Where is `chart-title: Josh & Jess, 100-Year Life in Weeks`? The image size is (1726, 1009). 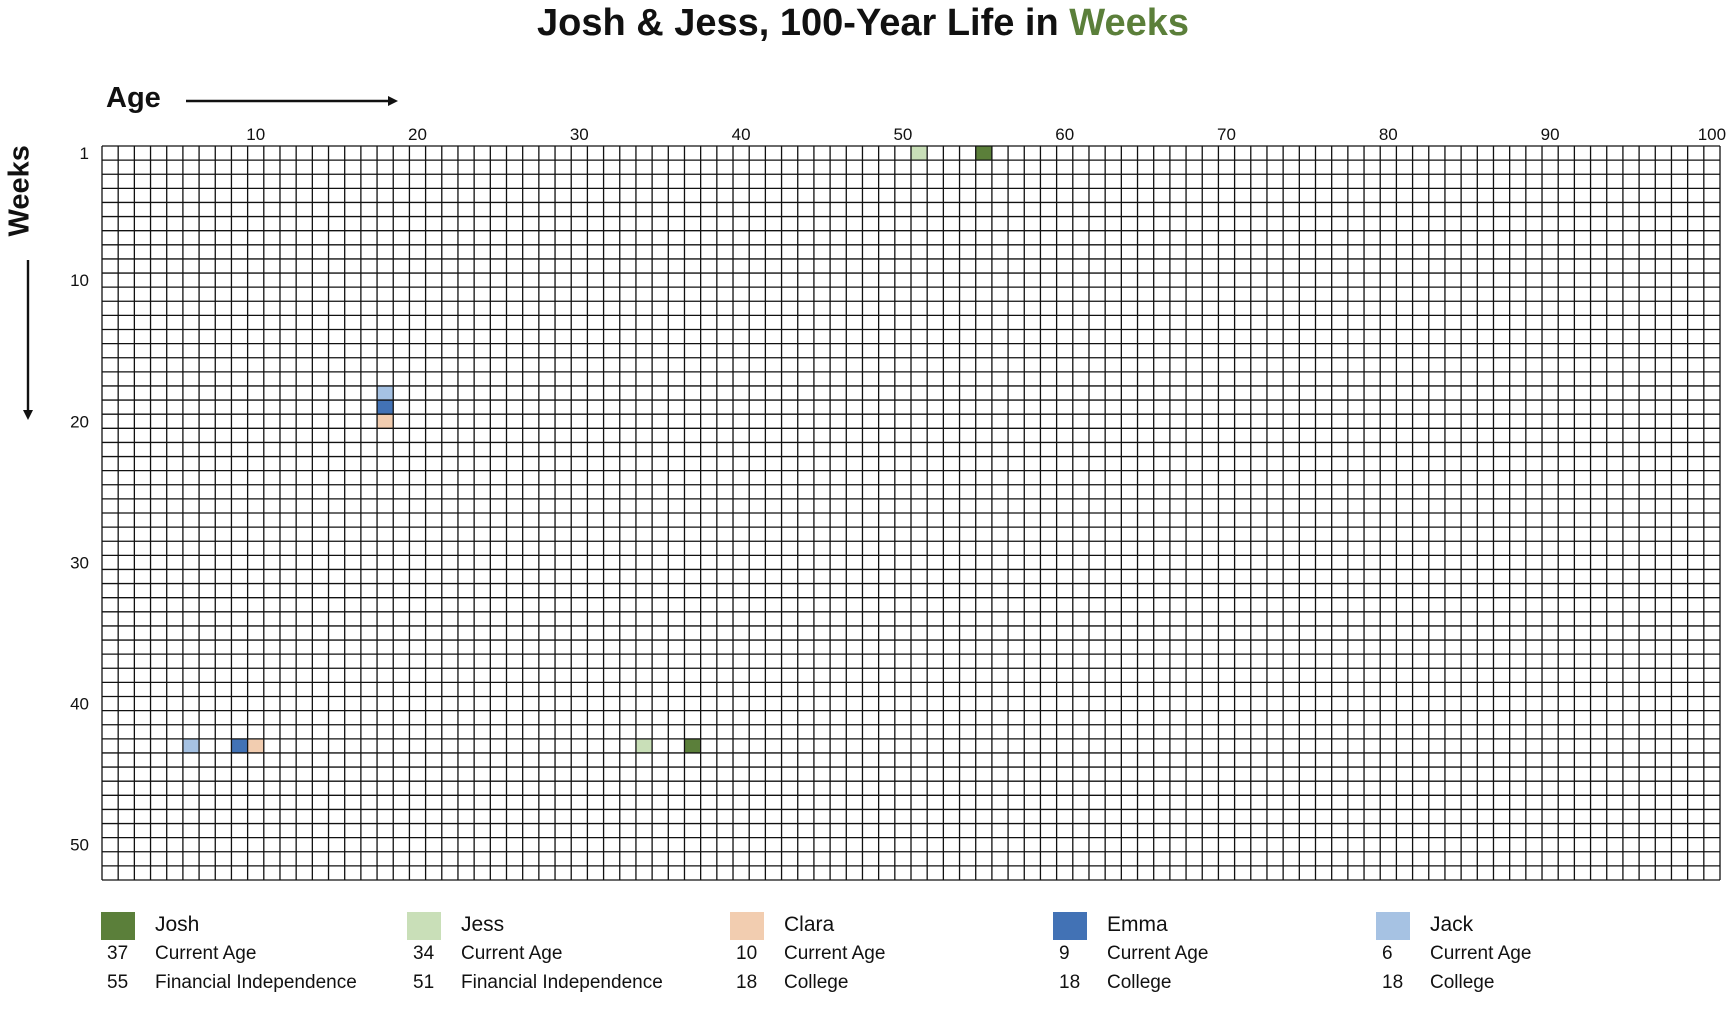 chart-title: Josh & Jess, 100-Year Life in Weeks is located at coordinates (863, 23).